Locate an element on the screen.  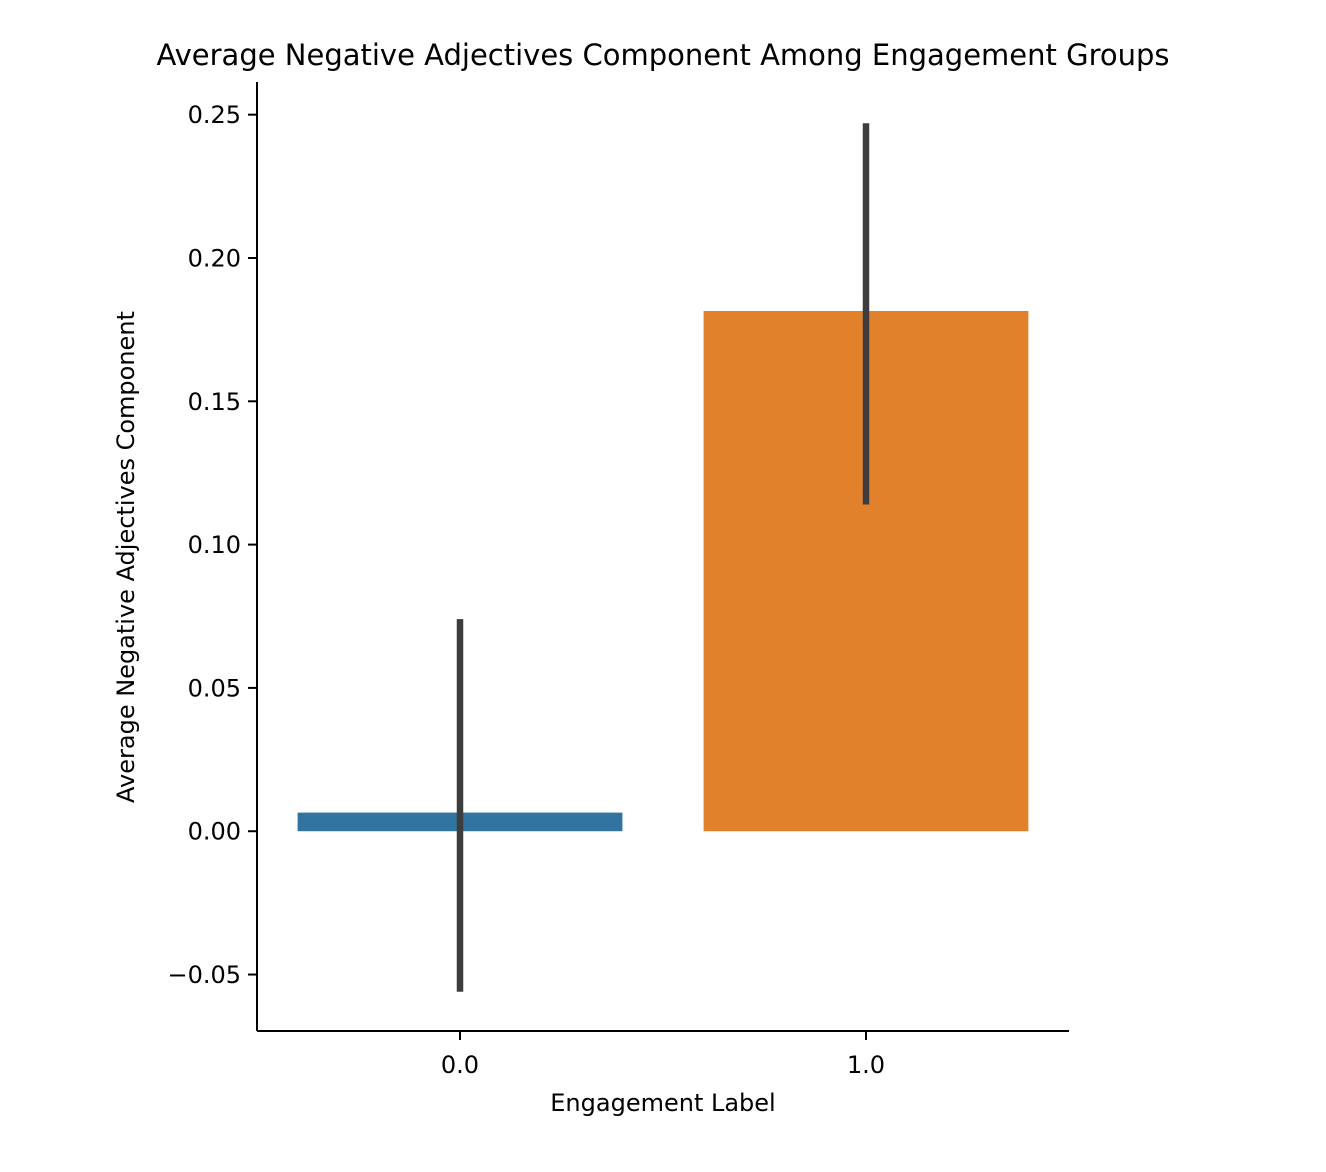
x-axis-label: Engagement Label is located at coordinates (662, 1103).